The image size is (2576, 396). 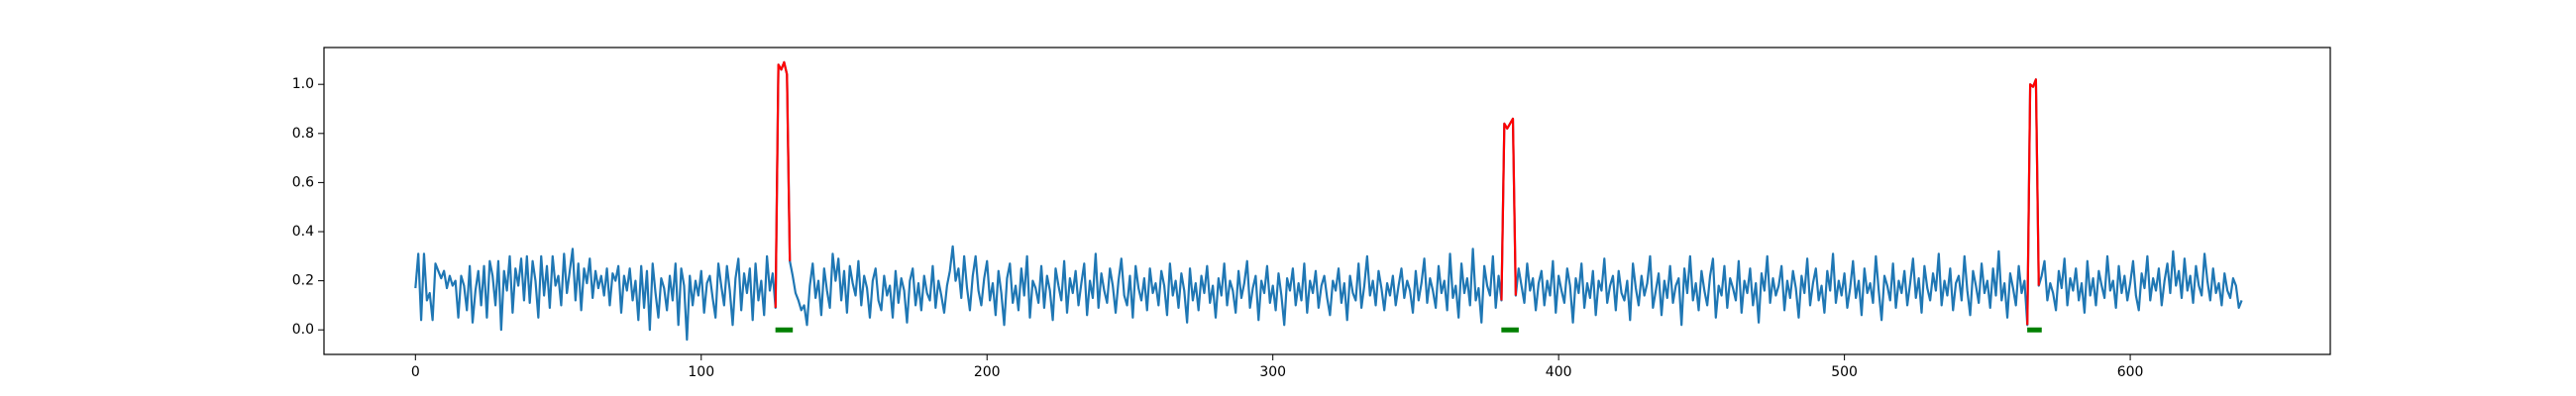 What do you see at coordinates (1559, 372) in the screenshot?
I see `x-tick-label: 400` at bounding box center [1559, 372].